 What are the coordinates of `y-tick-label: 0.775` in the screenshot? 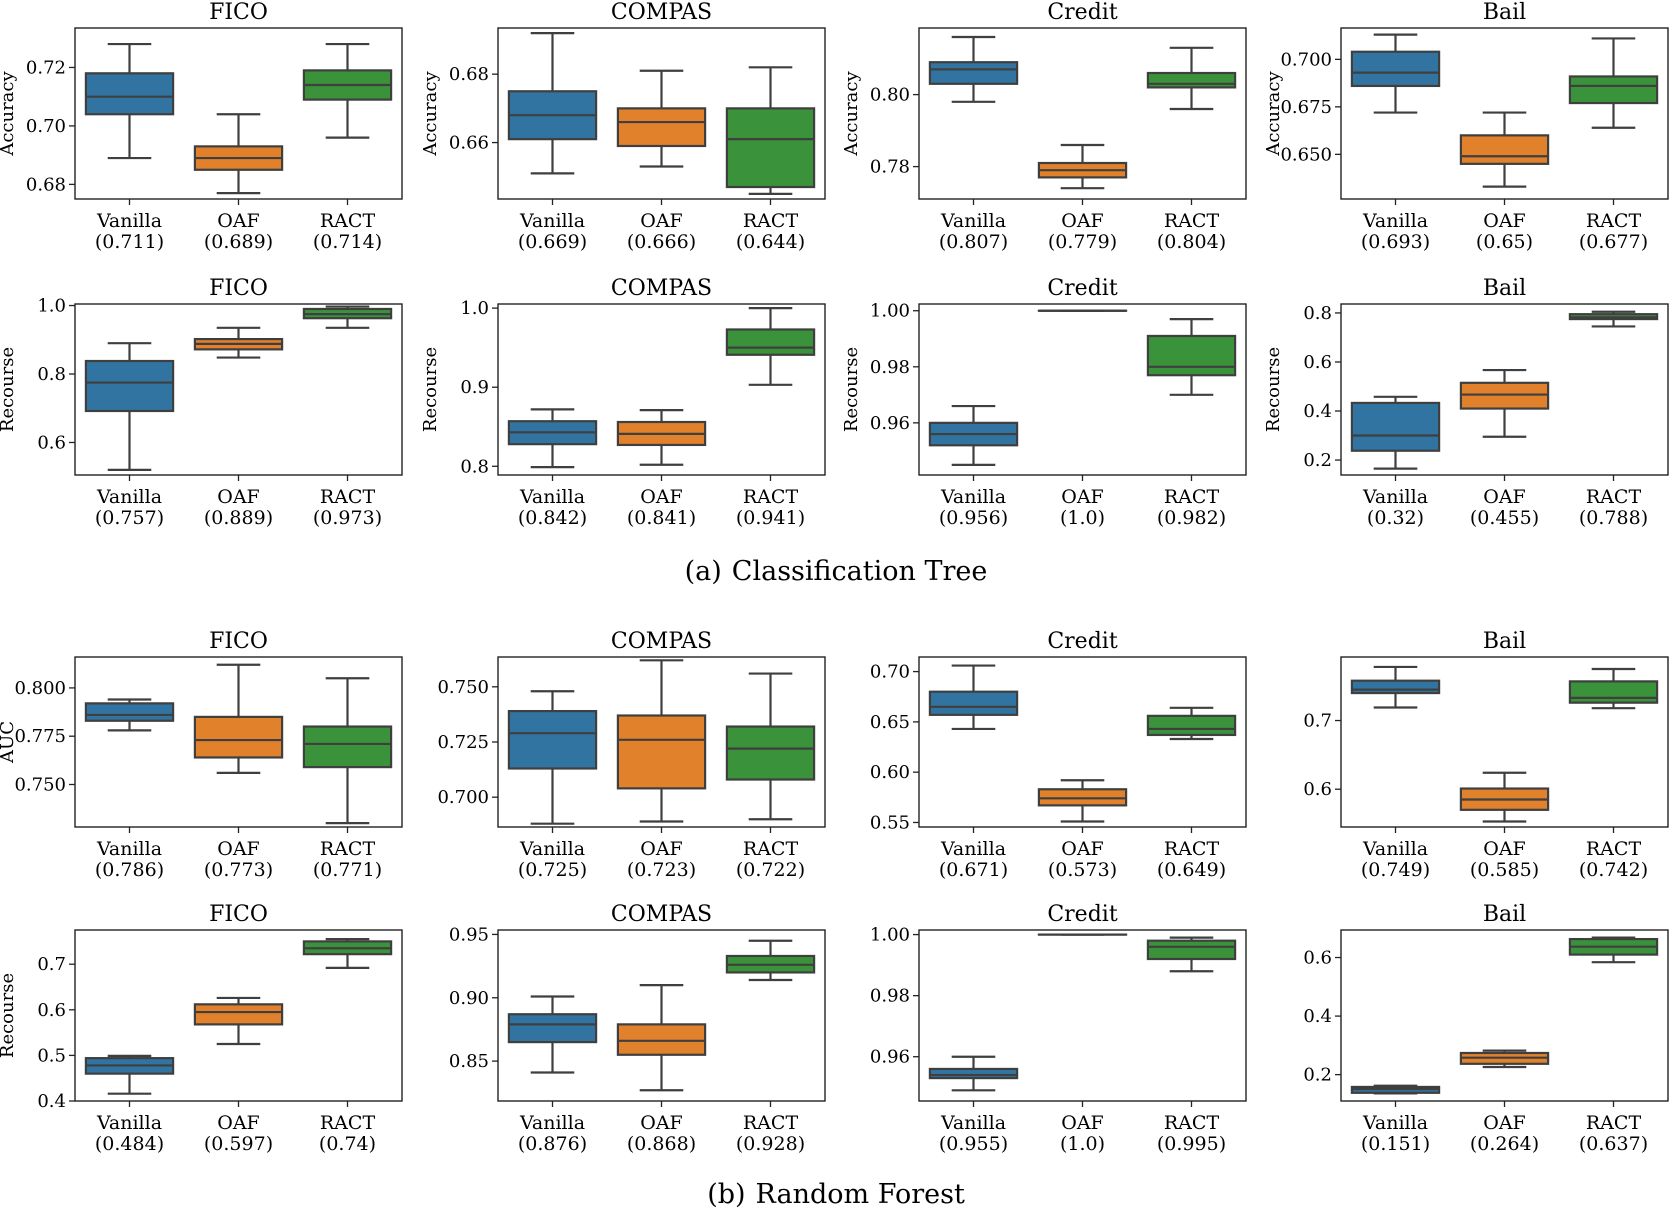 It's located at (40, 736).